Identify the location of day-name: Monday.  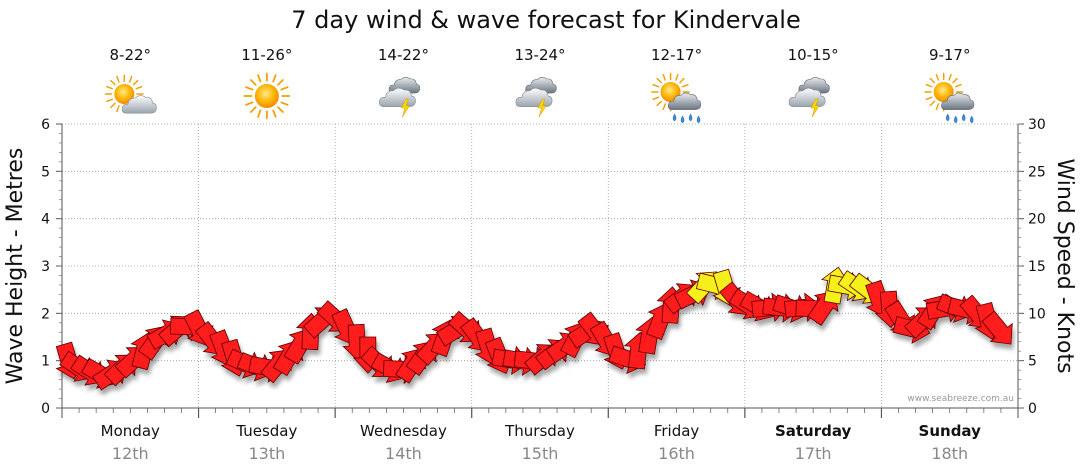
(130, 431).